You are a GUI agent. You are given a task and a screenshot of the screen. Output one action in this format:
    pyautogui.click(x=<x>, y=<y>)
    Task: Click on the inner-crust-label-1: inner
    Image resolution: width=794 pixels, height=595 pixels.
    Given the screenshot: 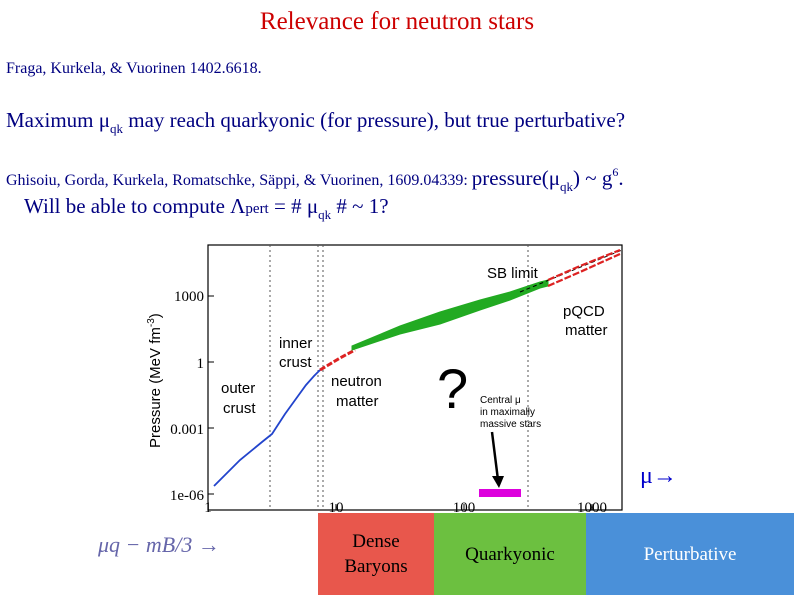 What is the action you would take?
    pyautogui.click(x=295, y=343)
    